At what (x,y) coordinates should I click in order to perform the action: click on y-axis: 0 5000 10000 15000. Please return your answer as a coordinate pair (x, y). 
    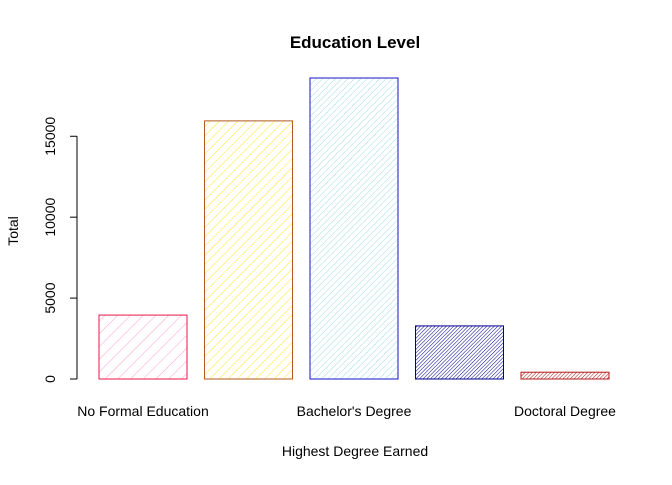
    Looking at the image, I should click on (60, 250).